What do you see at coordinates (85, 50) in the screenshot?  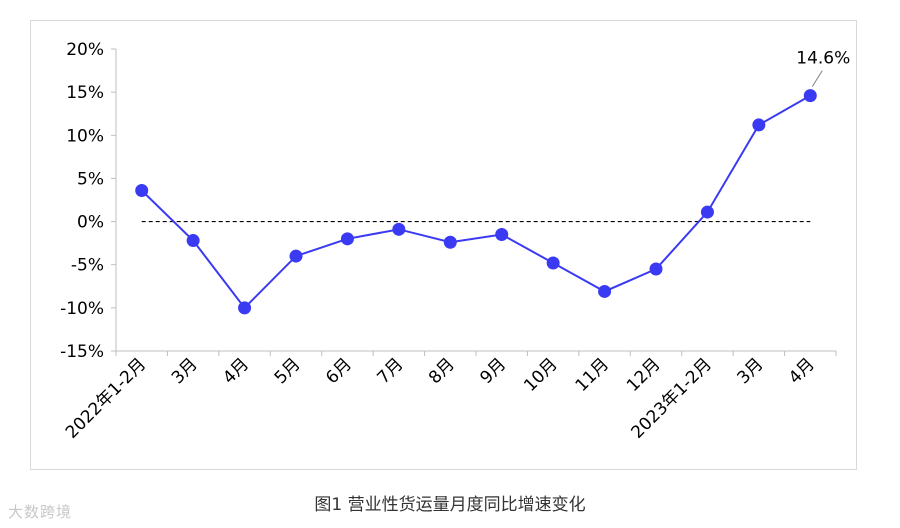 I see `y-tick-label: 20%` at bounding box center [85, 50].